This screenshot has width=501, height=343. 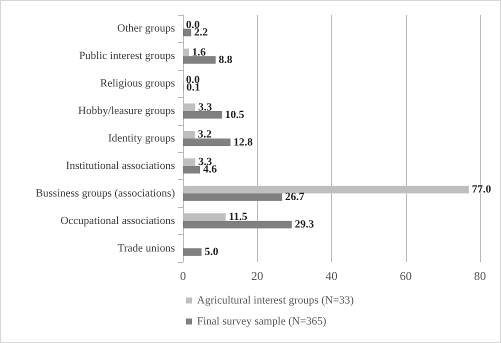 What do you see at coordinates (262, 322) in the screenshot?
I see `legend-label: Final survey sample (N=365)` at bounding box center [262, 322].